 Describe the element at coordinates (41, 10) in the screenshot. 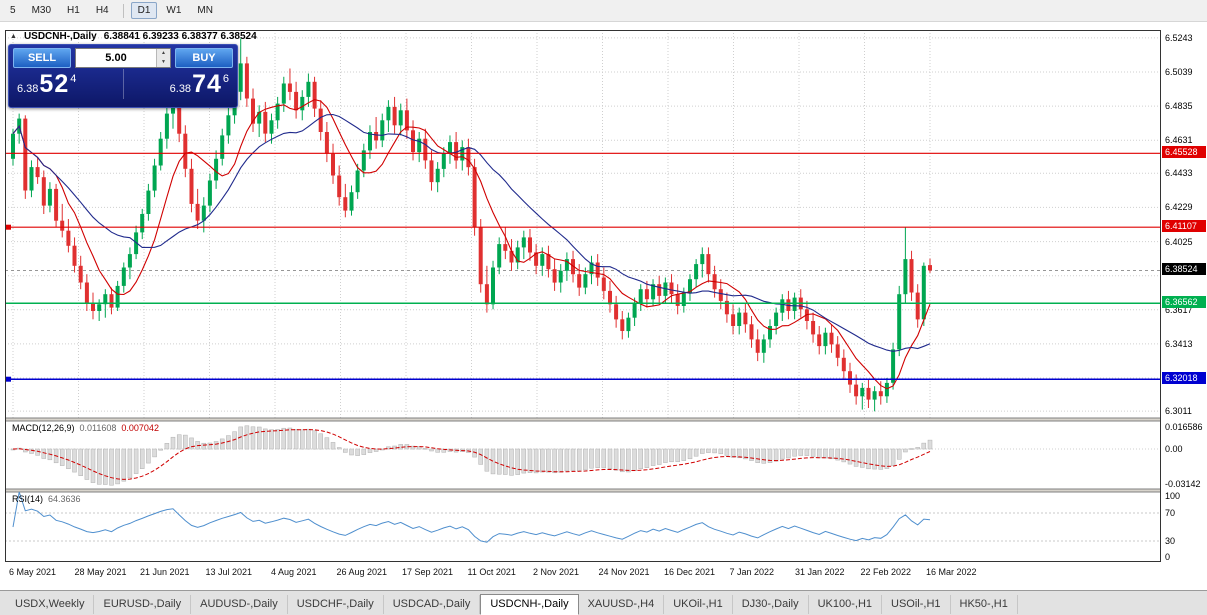

I see `timeframe-button-m30: M30` at that location.